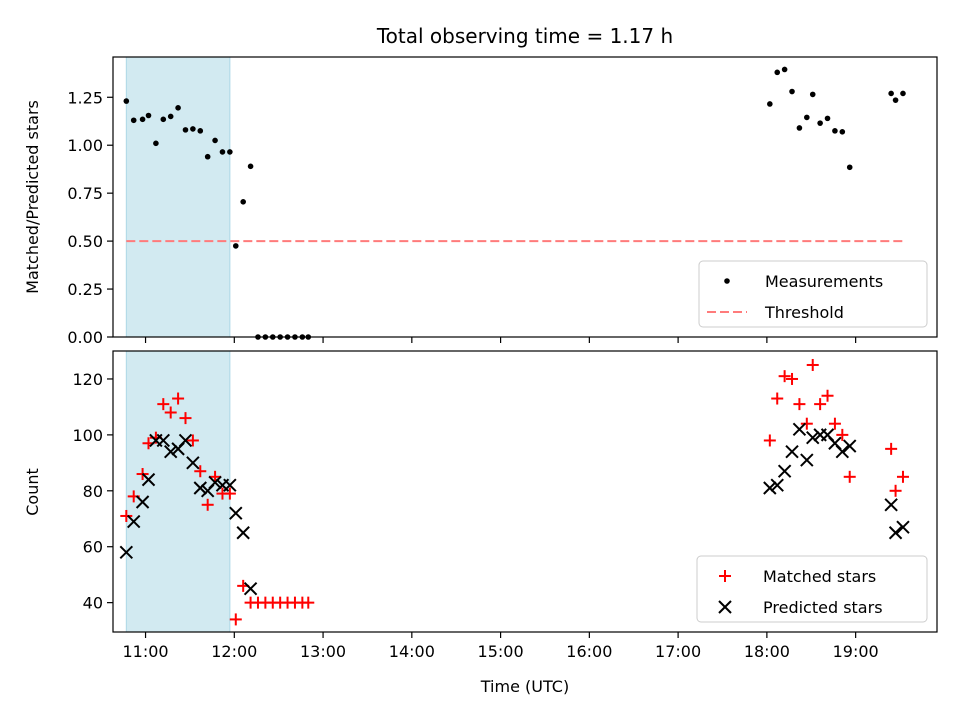  I want to click on y-tick-label: 0.50, so click(85, 241).